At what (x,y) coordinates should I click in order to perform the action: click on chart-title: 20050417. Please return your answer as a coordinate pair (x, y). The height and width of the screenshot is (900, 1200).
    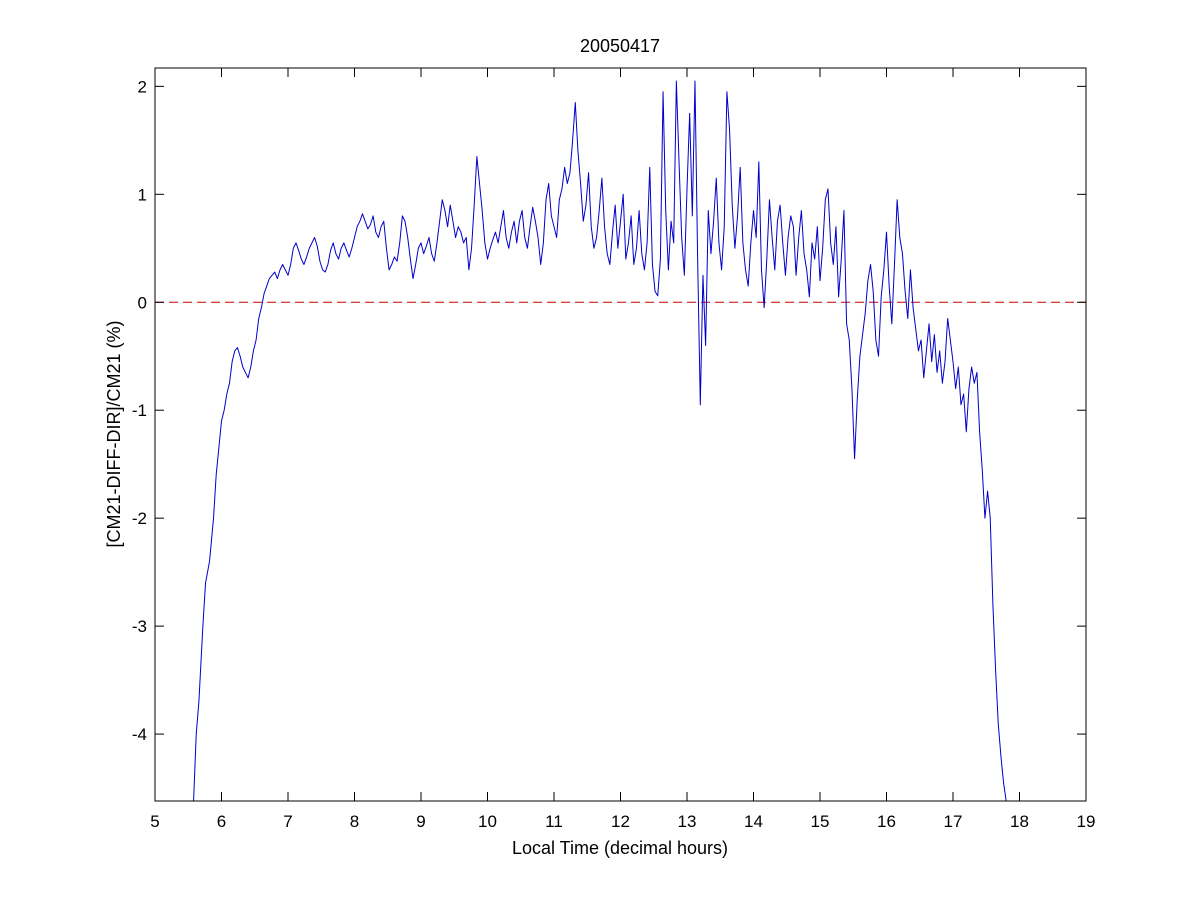
    Looking at the image, I should click on (620, 46).